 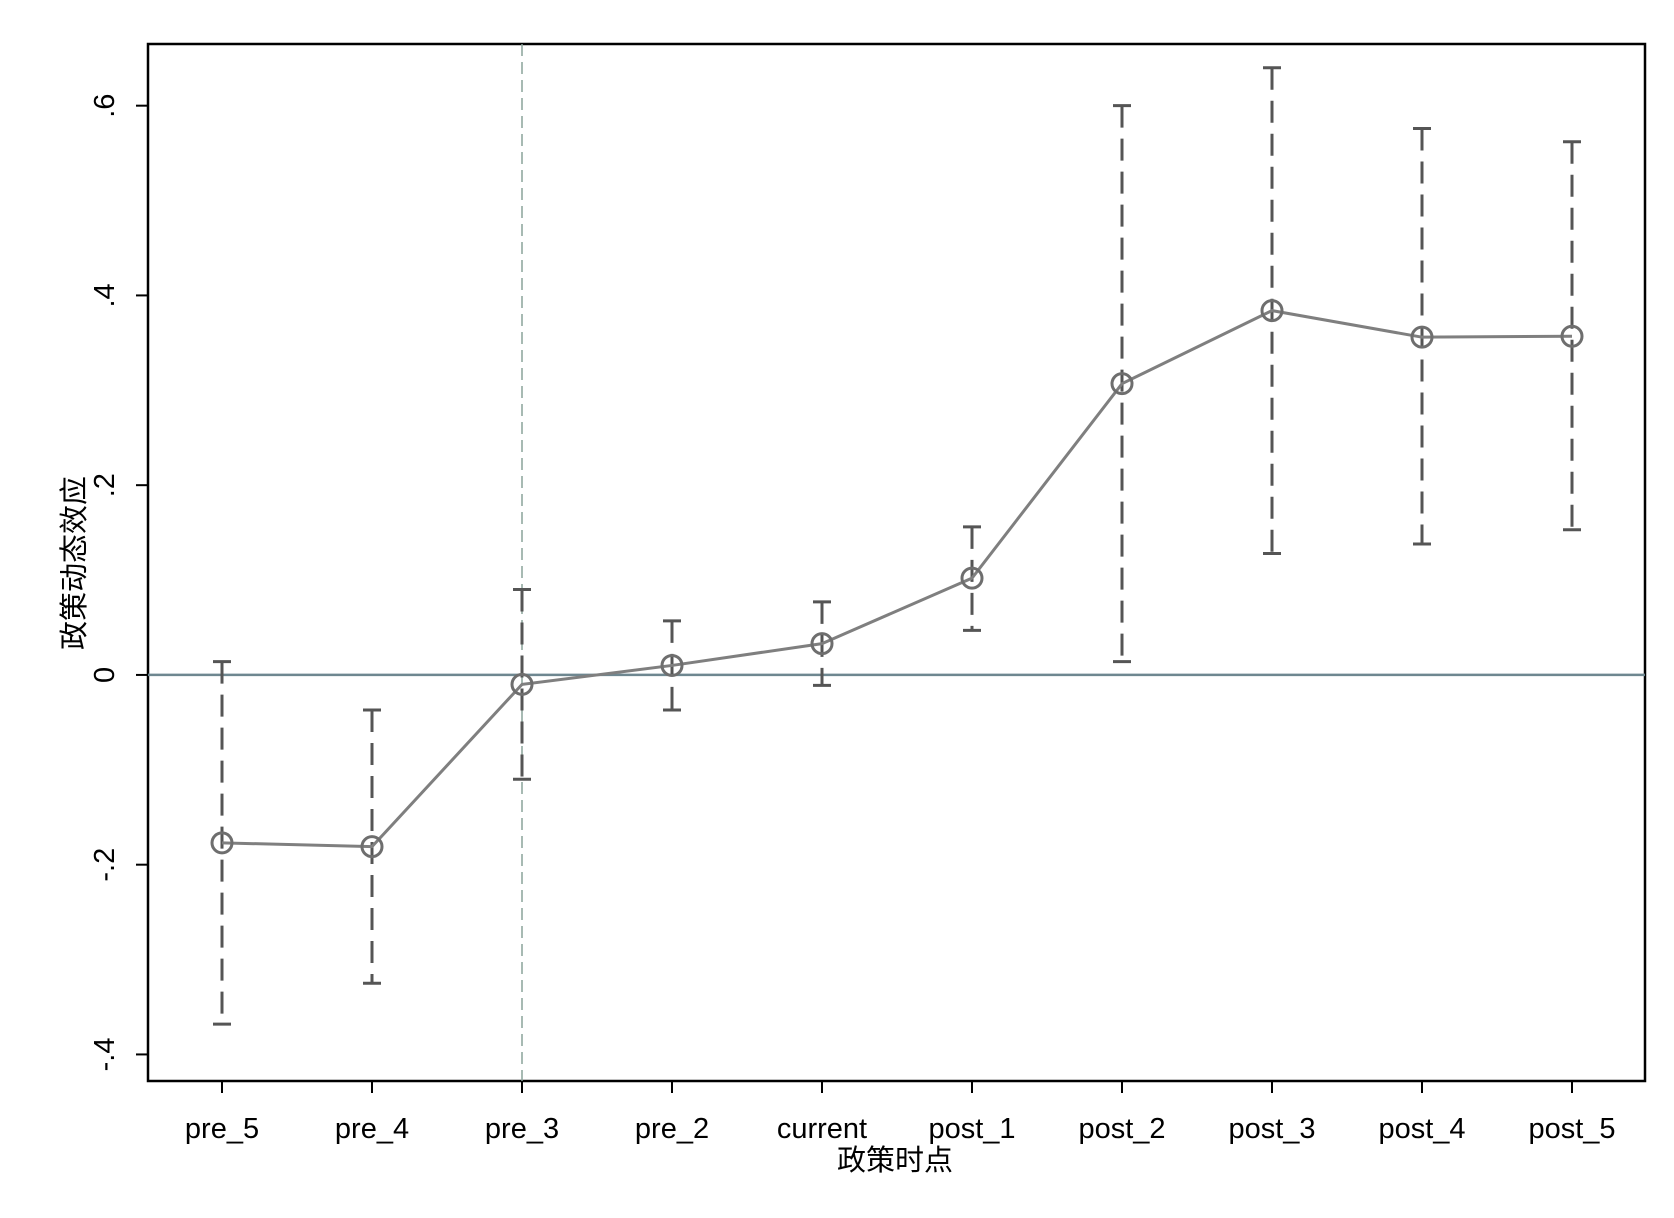 What do you see at coordinates (822, 644) in the screenshot?
I see `data-point-current` at bounding box center [822, 644].